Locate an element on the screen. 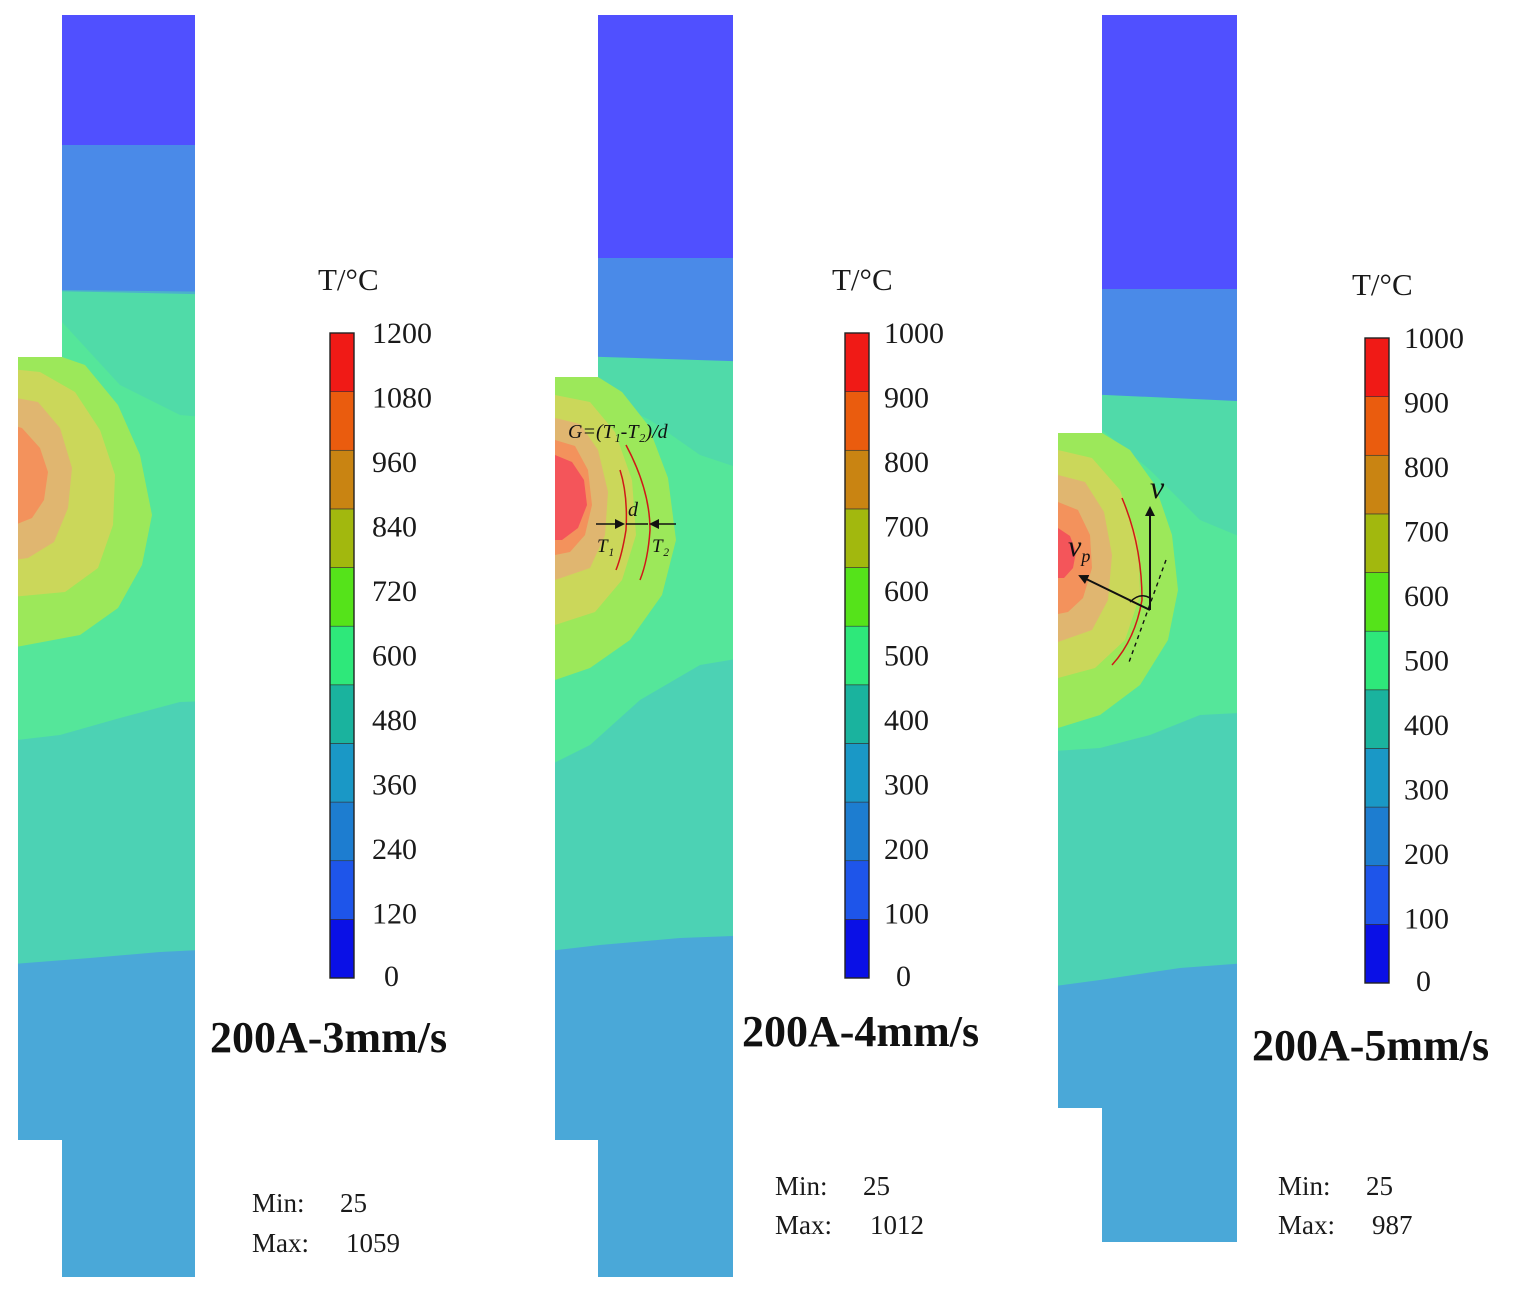 The width and height of the screenshot is (1538, 1297). tick-label: 960 is located at coordinates (394, 462).